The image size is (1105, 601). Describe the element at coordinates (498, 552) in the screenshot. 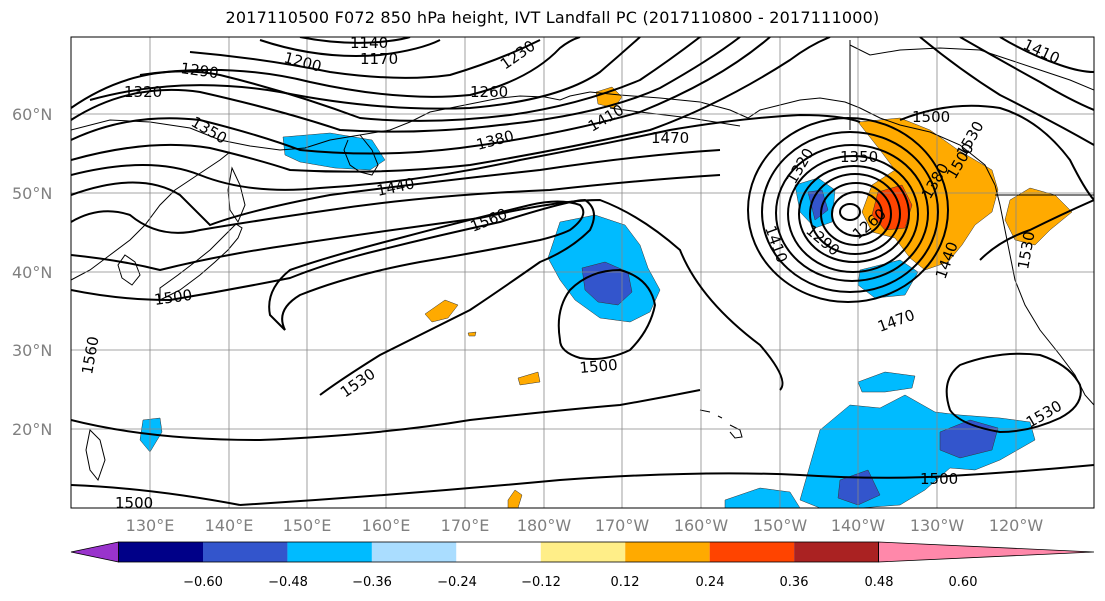

I see `colorbar-outline` at that location.